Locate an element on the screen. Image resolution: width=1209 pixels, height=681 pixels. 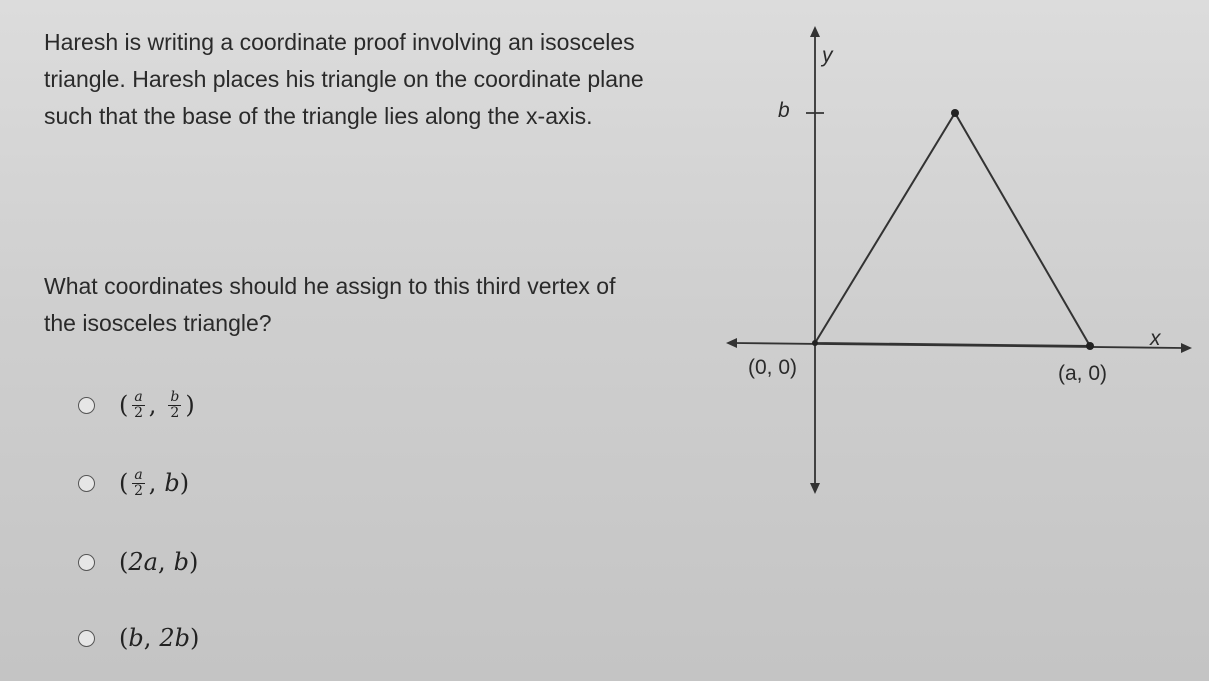
coordinate: 2b is located at coordinates (175, 638).